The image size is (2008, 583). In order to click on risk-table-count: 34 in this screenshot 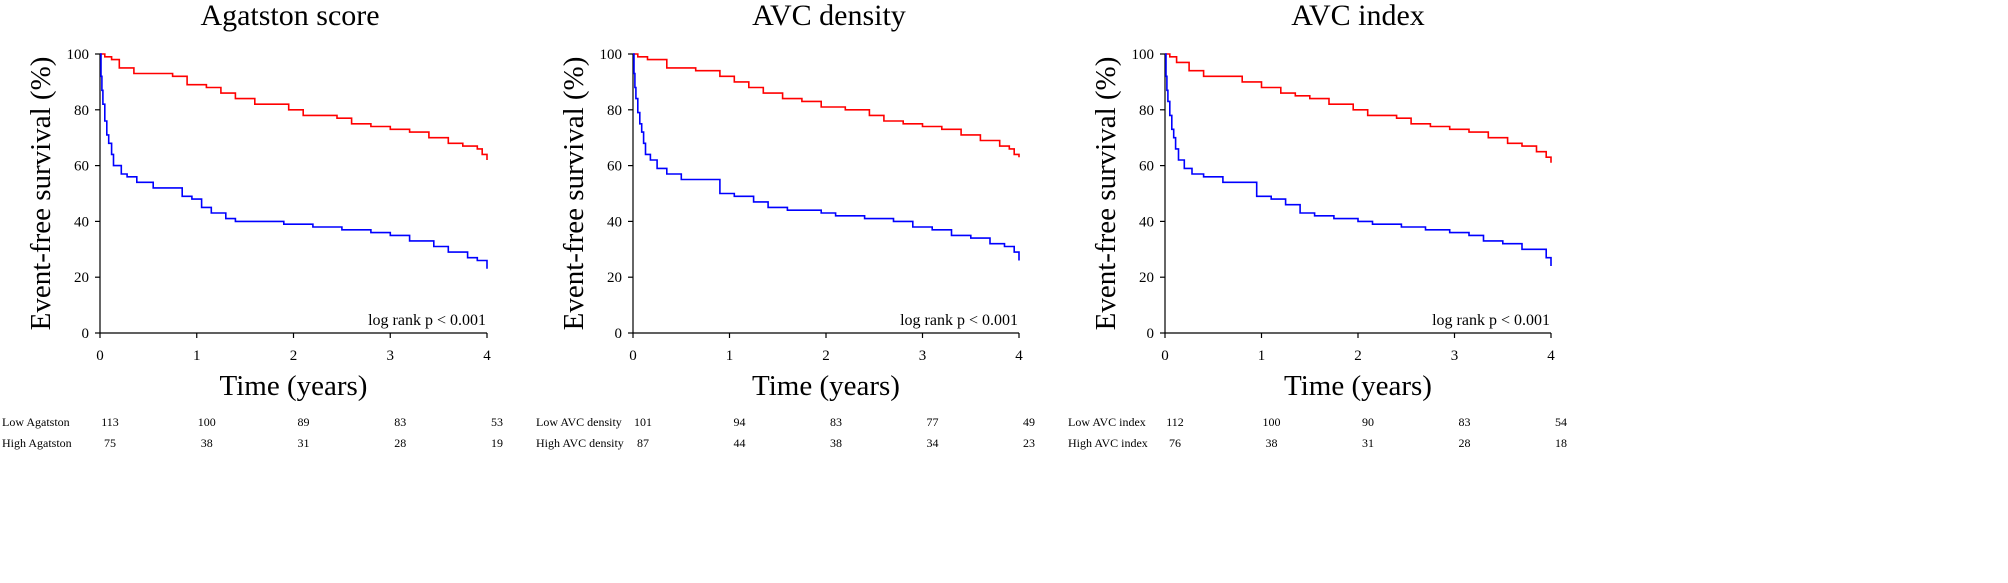, I will do `click(933, 443)`.